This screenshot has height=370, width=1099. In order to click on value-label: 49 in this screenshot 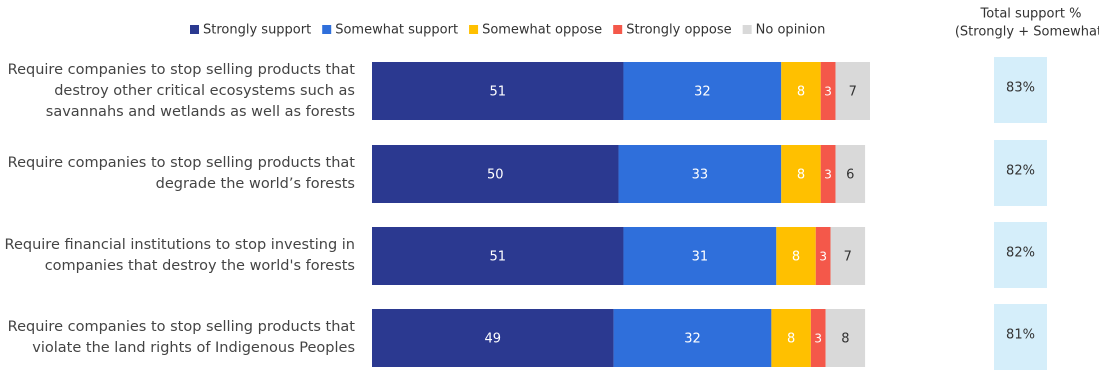, I will do `click(493, 339)`.